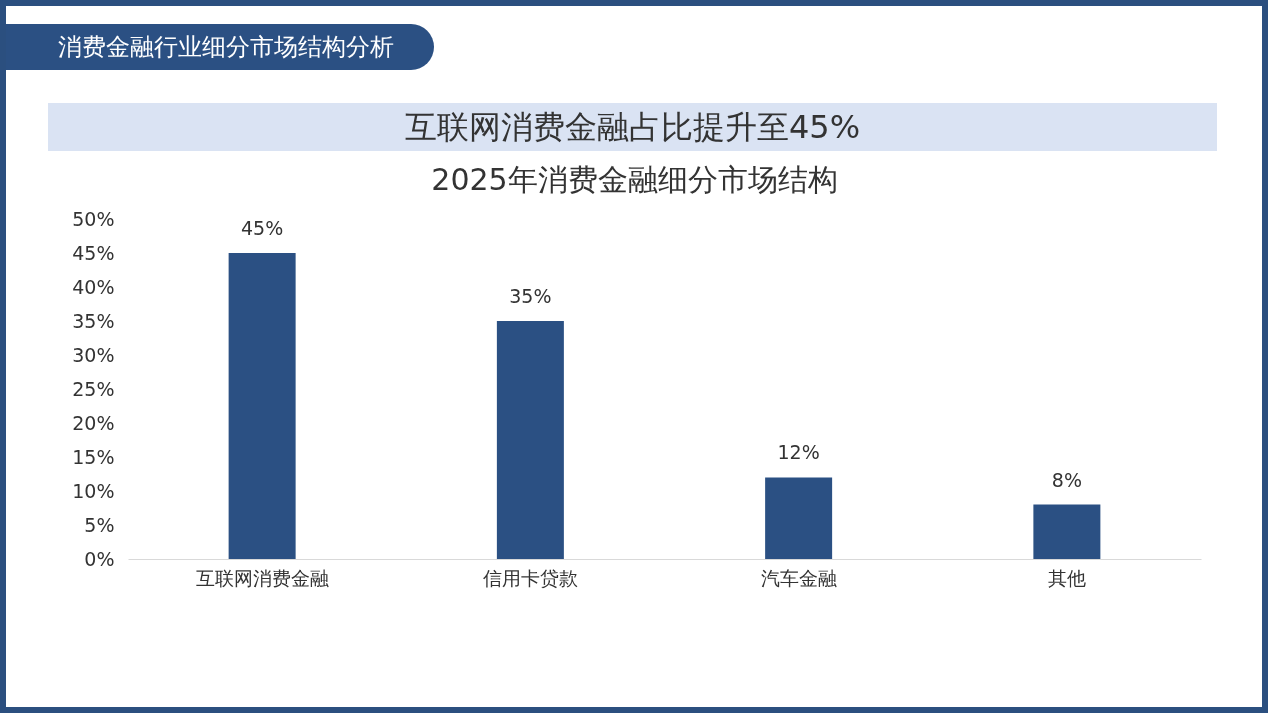 This screenshot has width=1268, height=713. What do you see at coordinates (220, 47) in the screenshot?
I see `text: 消费金融行业细分市场结构分析` at bounding box center [220, 47].